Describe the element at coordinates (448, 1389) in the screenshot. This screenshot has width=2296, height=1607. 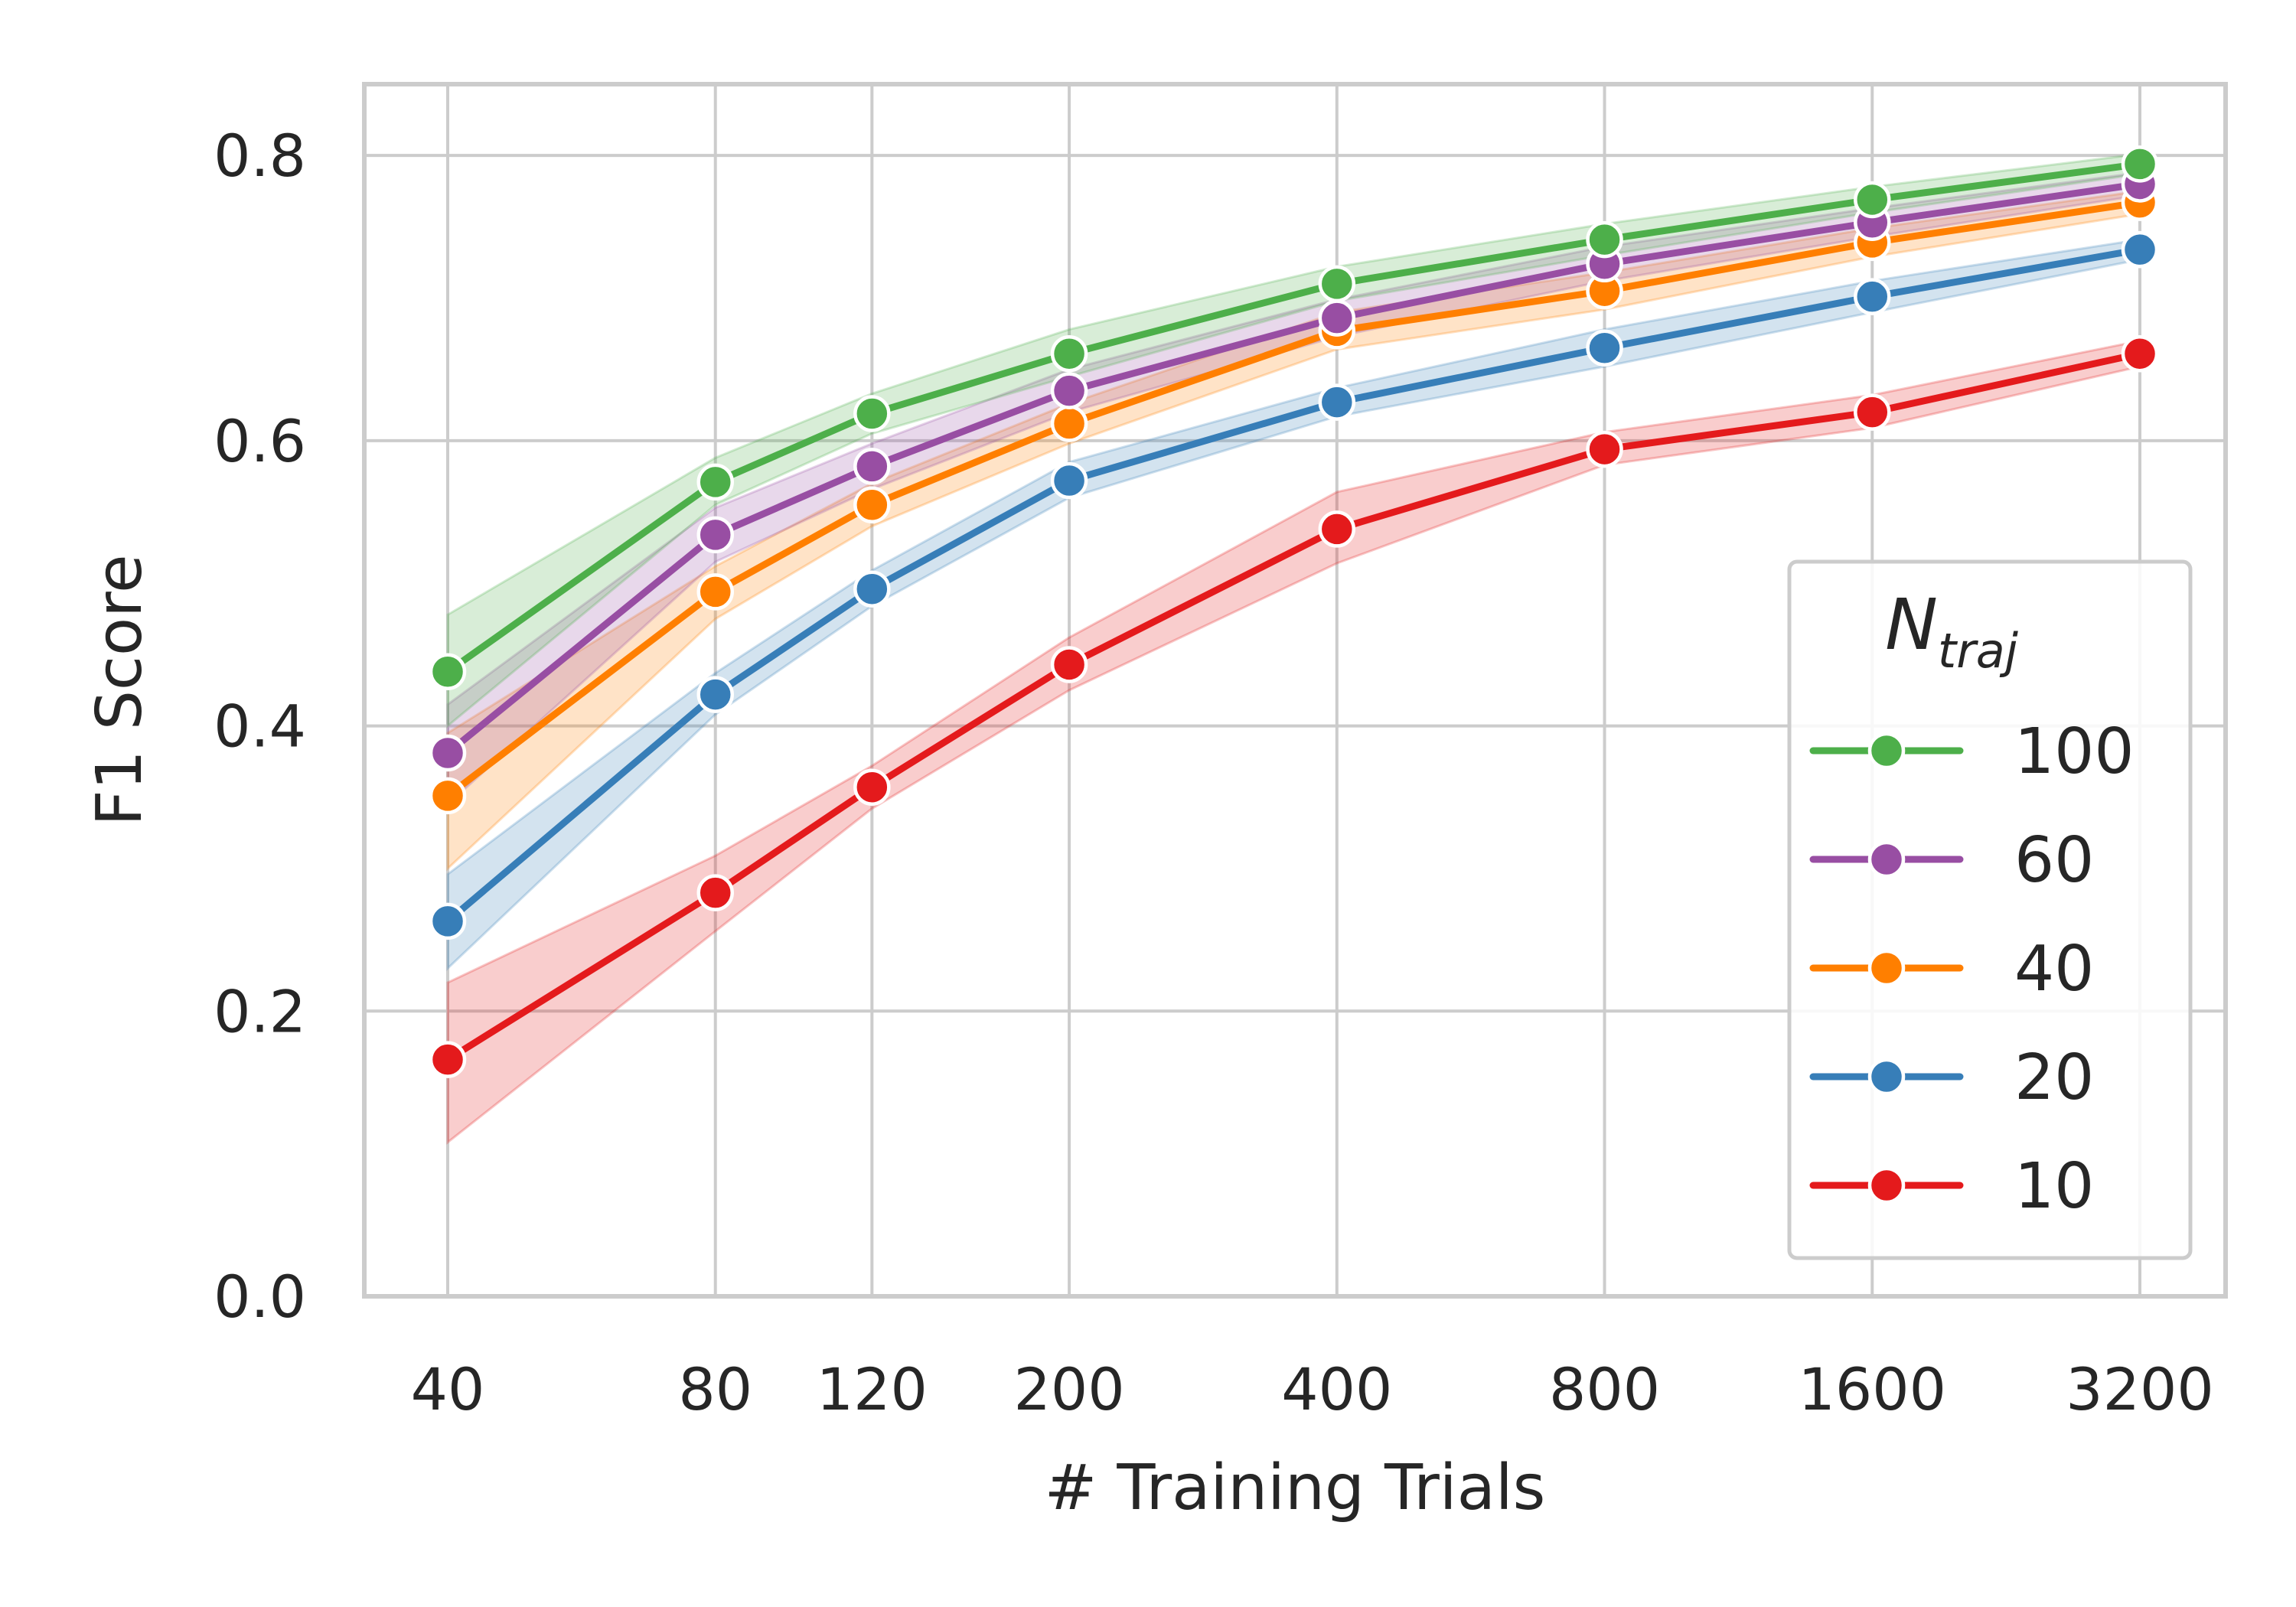
I see `x-tick-label: 40` at that location.